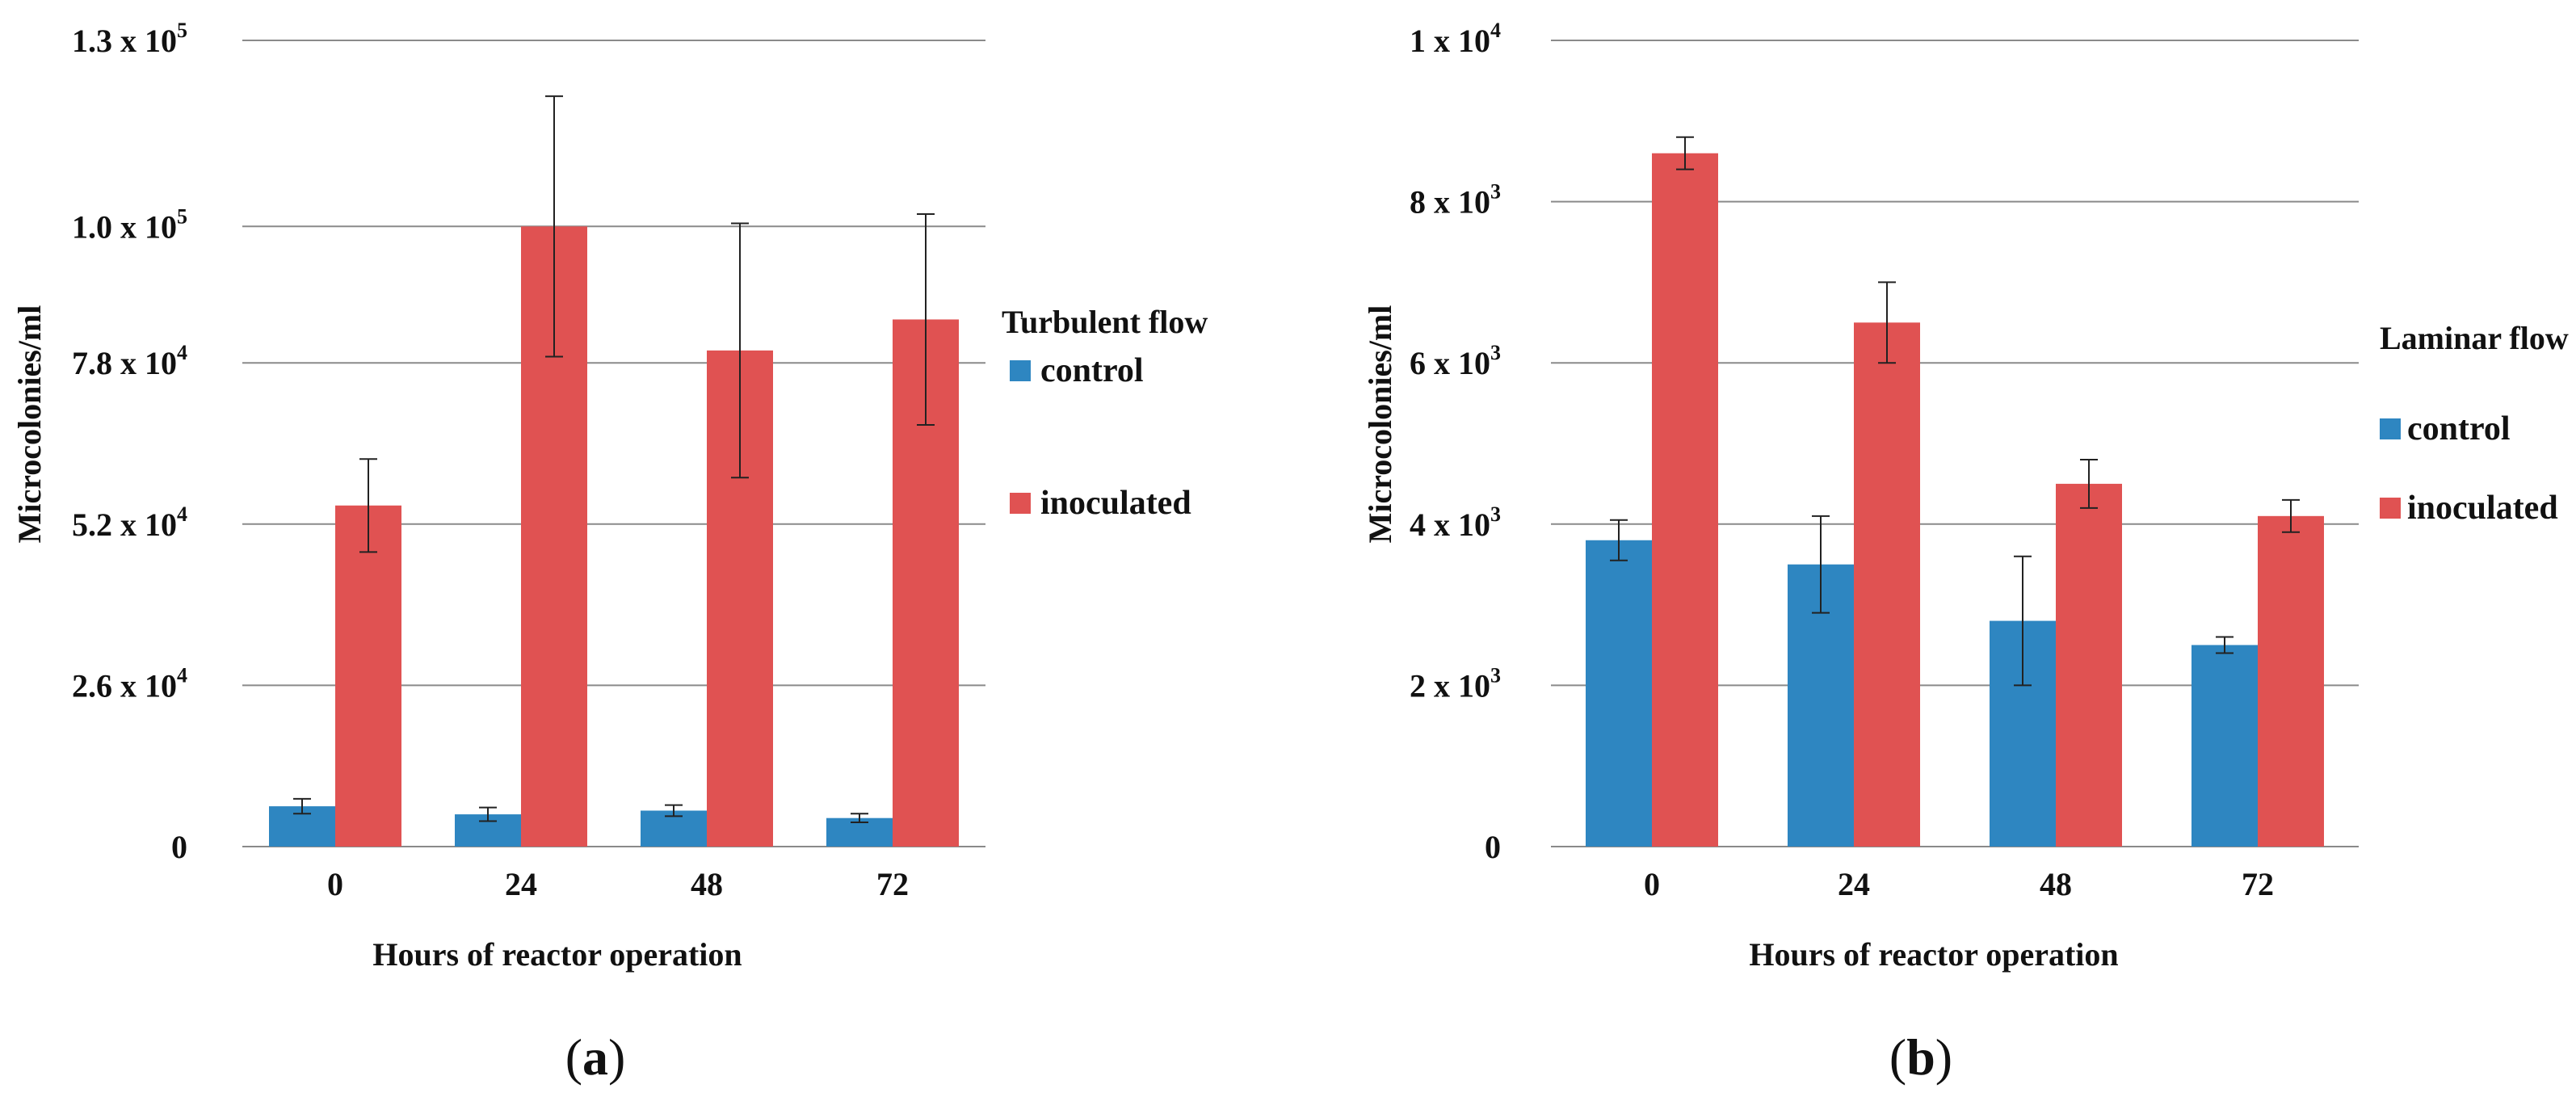 This screenshot has width=2576, height=1097. I want to click on panel-b-x-tick-label-24: 24, so click(1854, 884).